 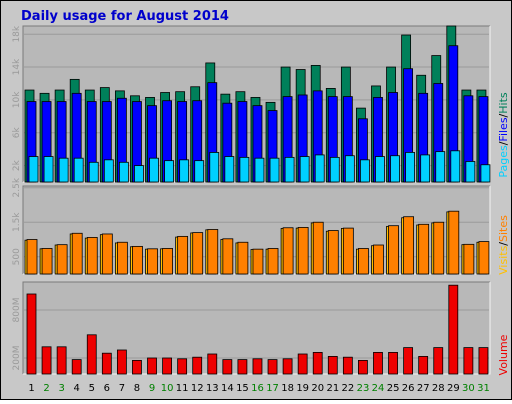 I want to click on y-tick-label: 800M, so click(x=17, y=310).